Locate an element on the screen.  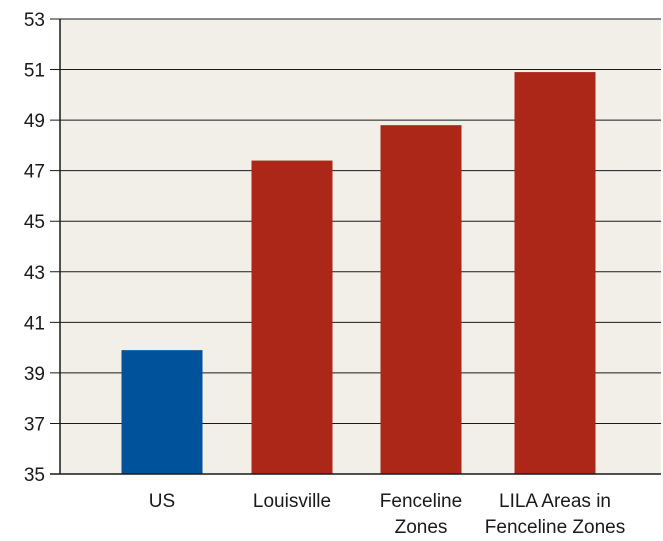
x-category-label: US is located at coordinates (162, 501).